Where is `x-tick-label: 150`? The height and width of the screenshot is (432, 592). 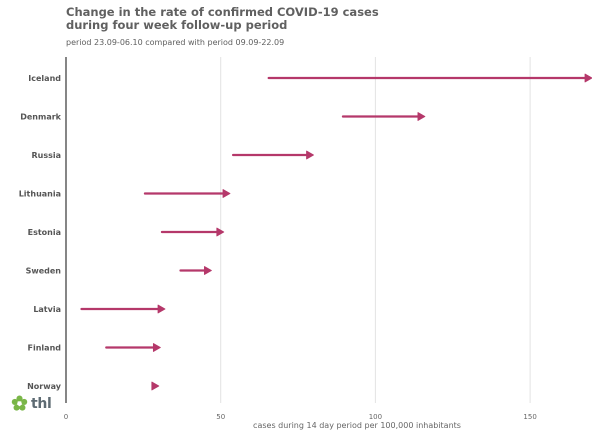 x-tick-label: 150 is located at coordinates (529, 417).